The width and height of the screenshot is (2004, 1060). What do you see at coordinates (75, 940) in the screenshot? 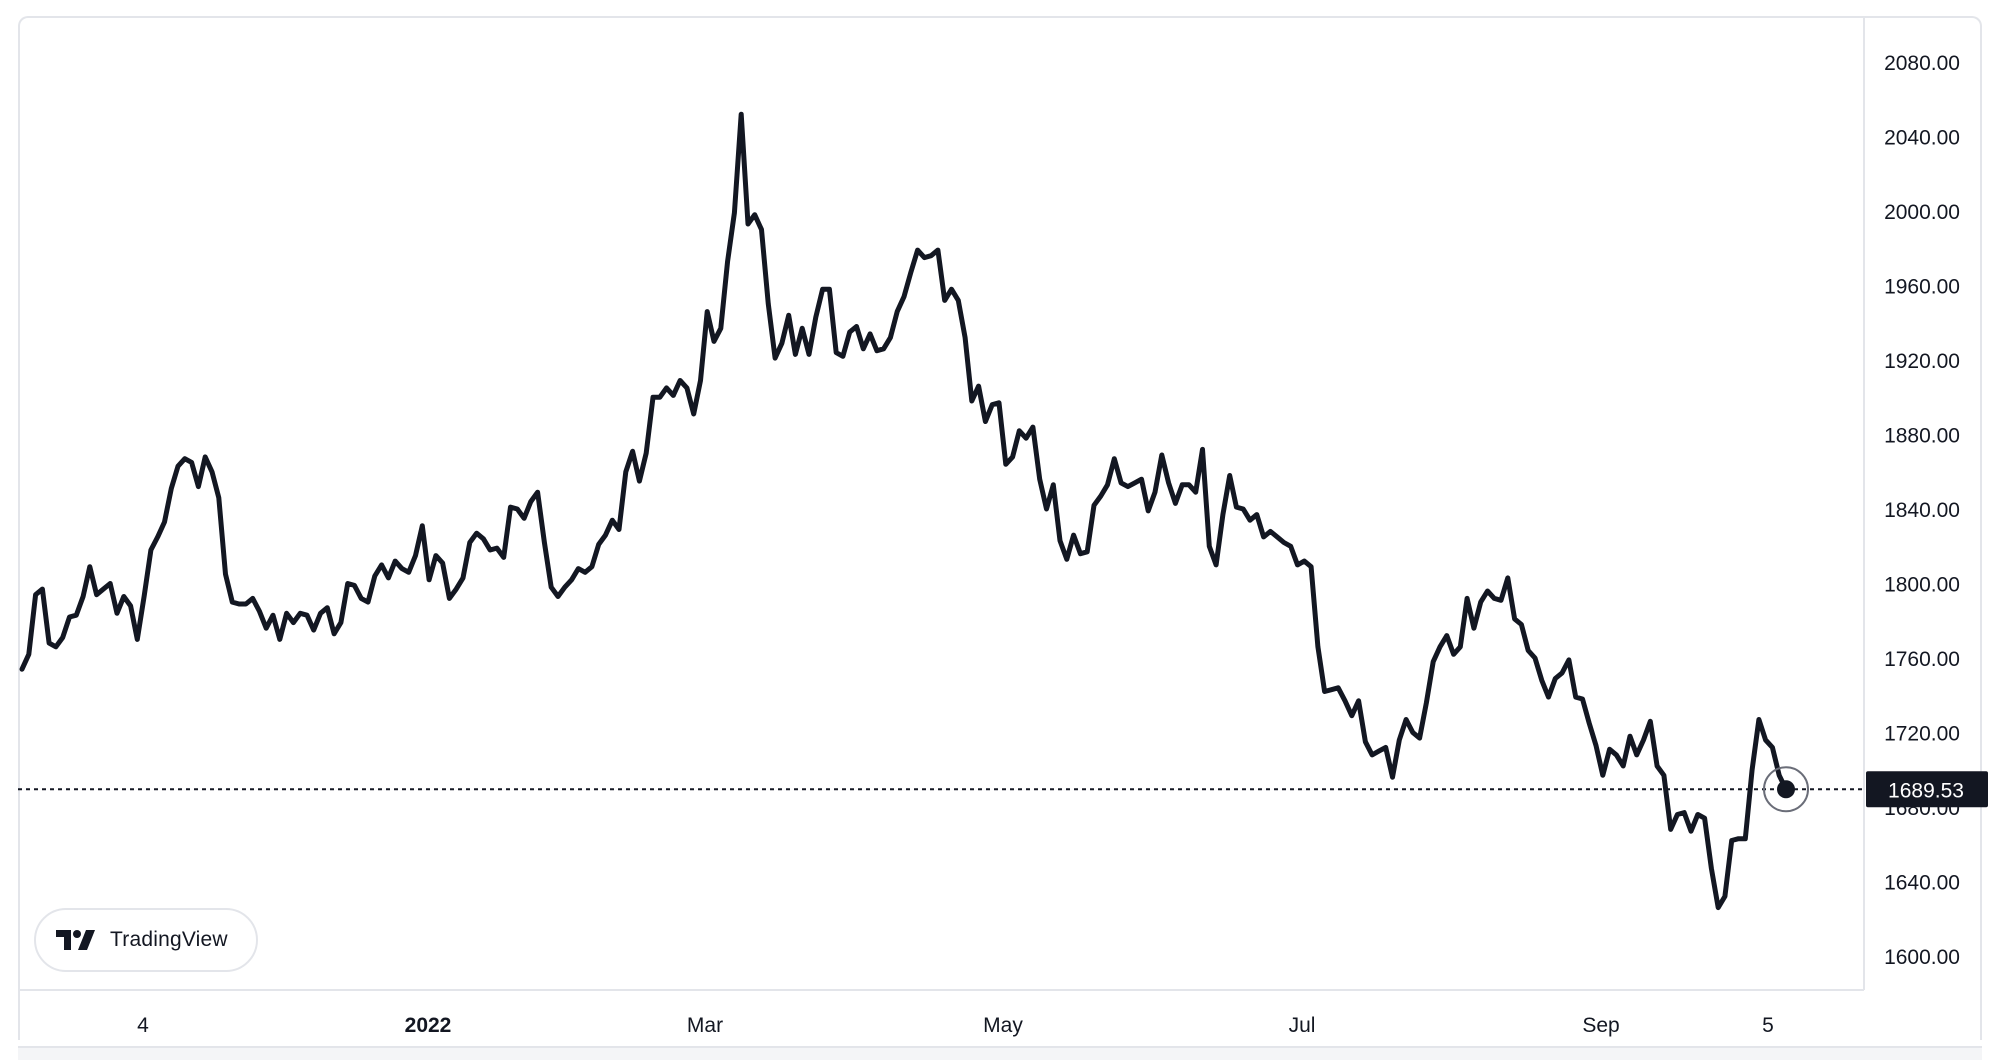
I see `tradingview-logo-icon` at bounding box center [75, 940].